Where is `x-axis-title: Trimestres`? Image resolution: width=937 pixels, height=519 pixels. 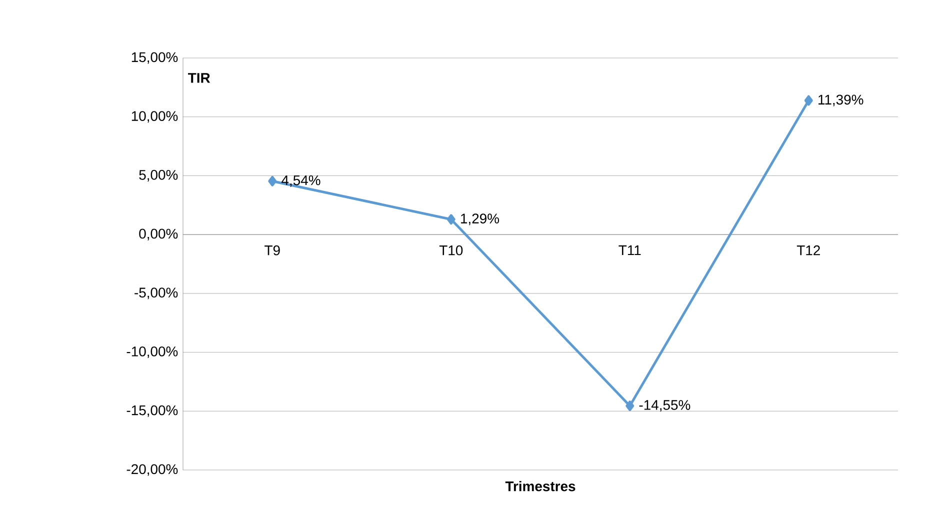
x-axis-title: Trimestres is located at coordinates (540, 486).